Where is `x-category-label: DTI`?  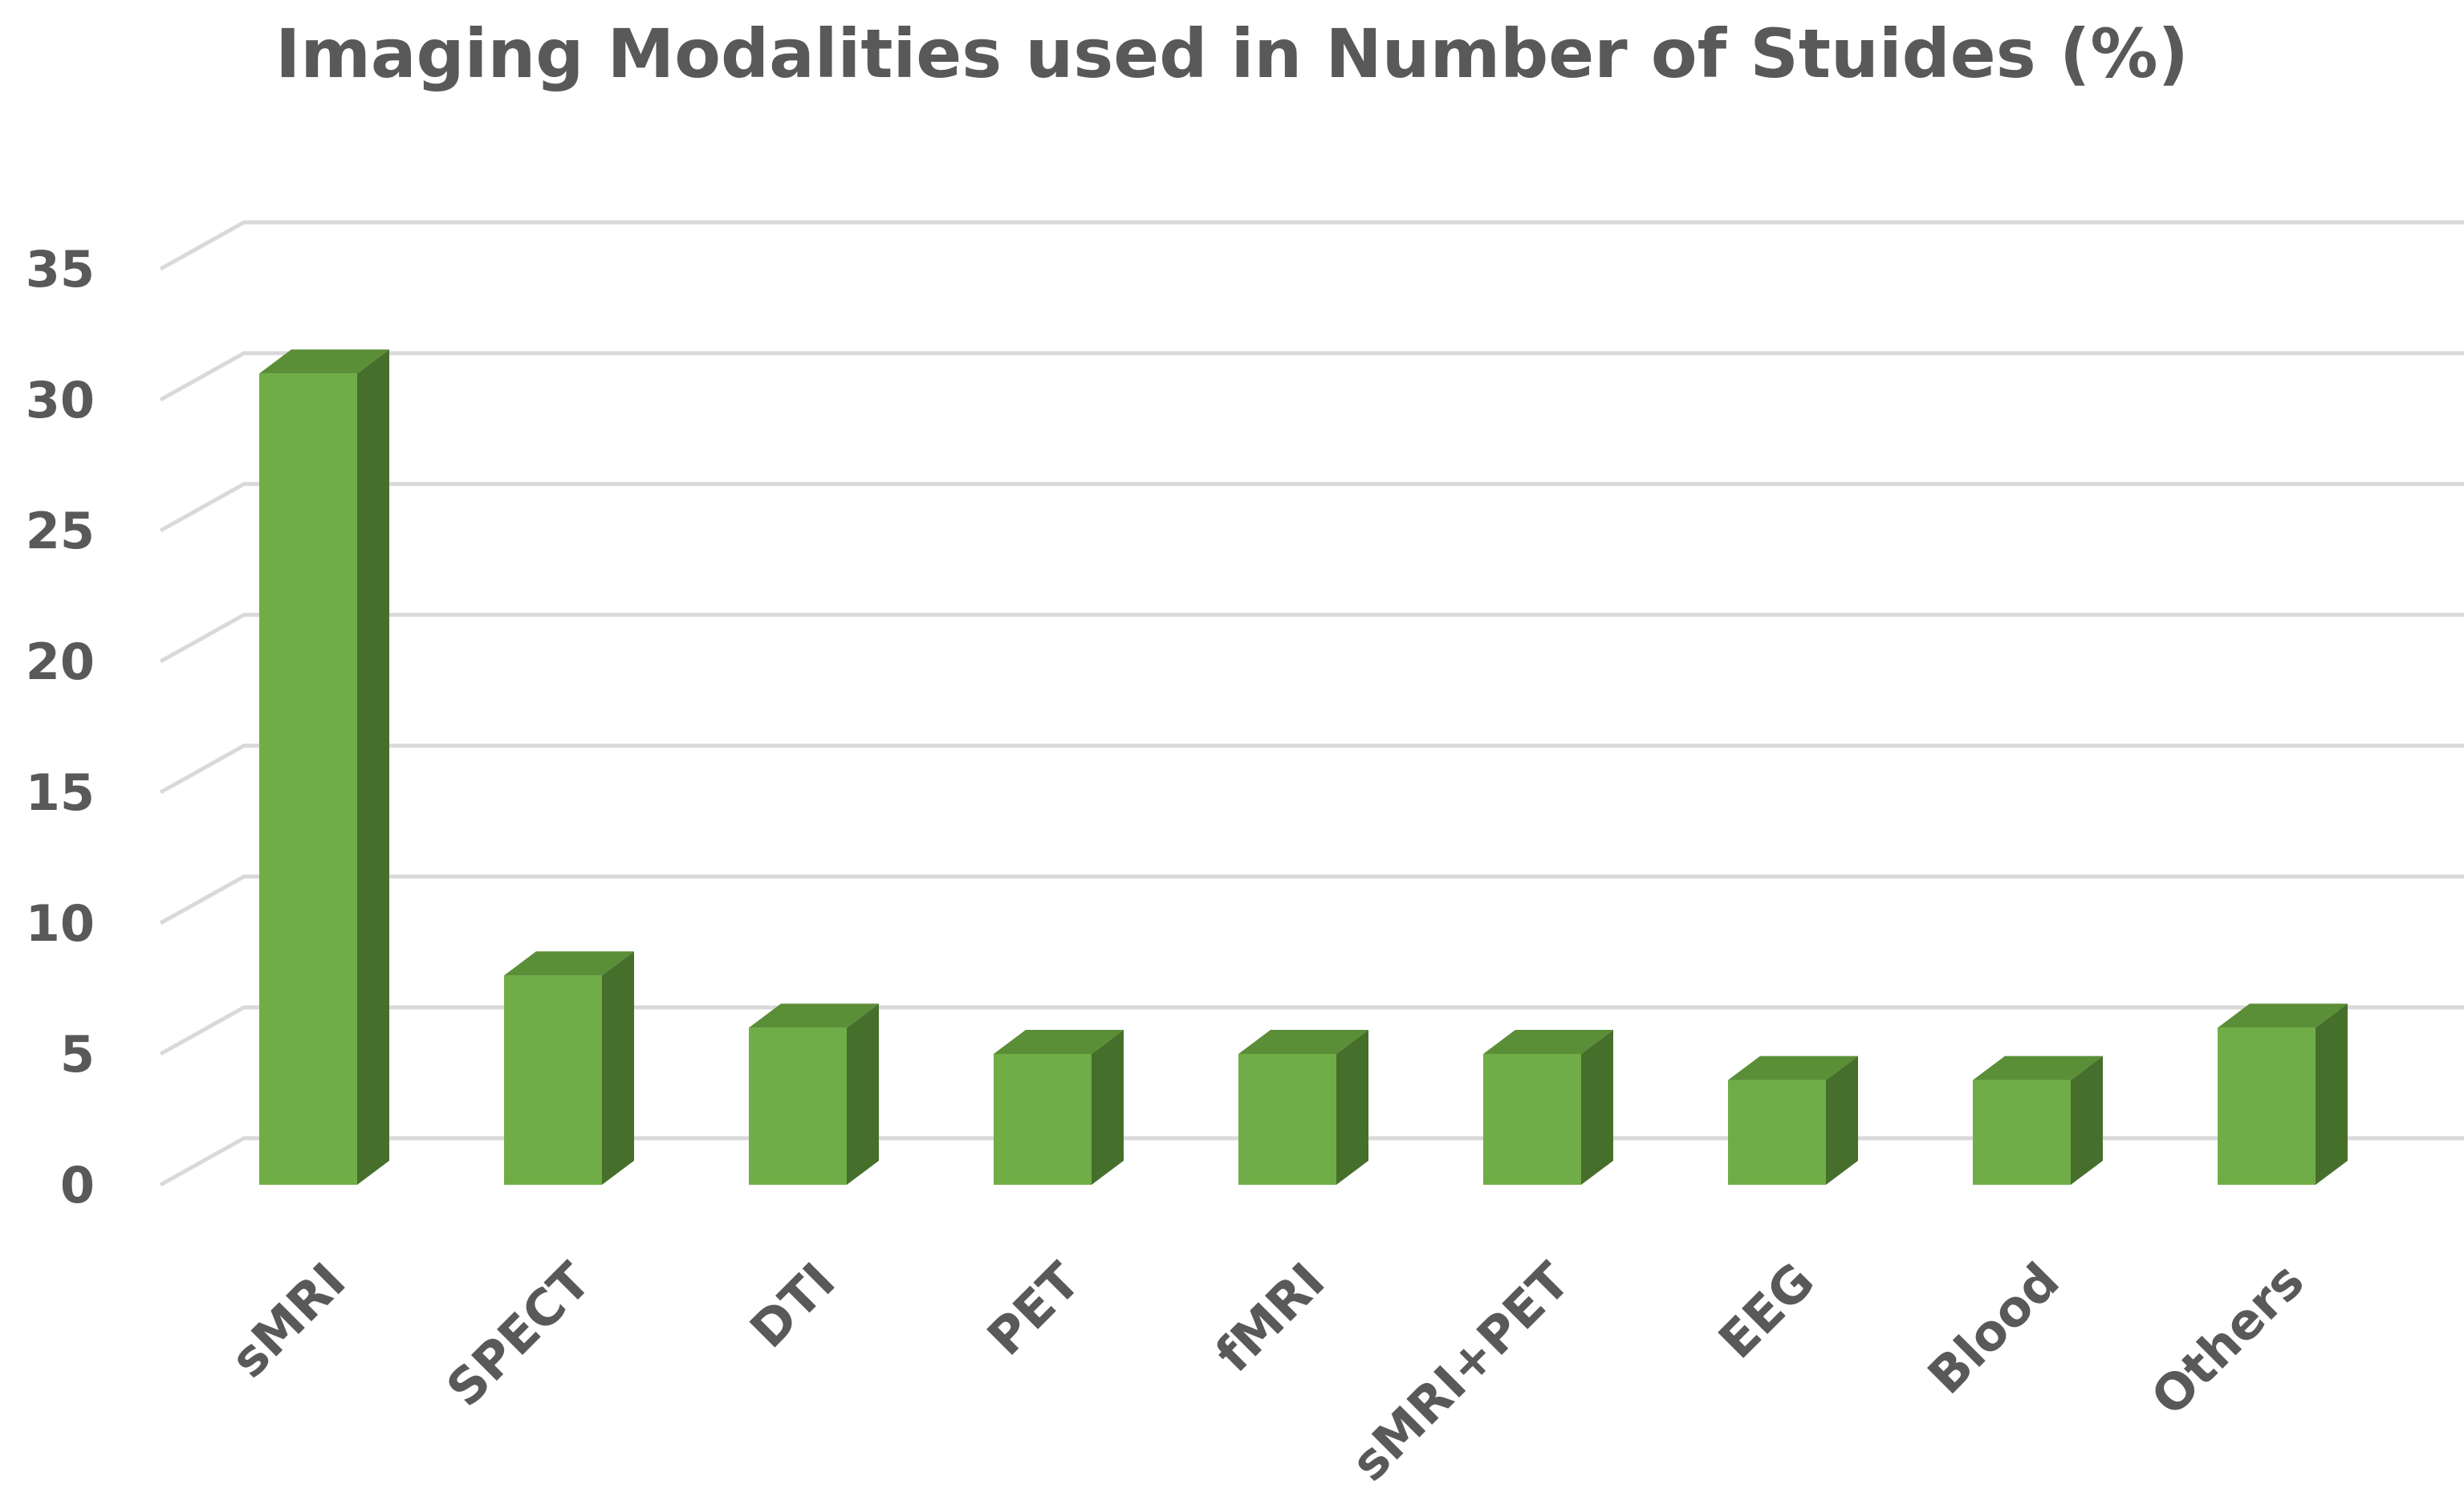 x-category-label: DTI is located at coordinates (792, 1305).